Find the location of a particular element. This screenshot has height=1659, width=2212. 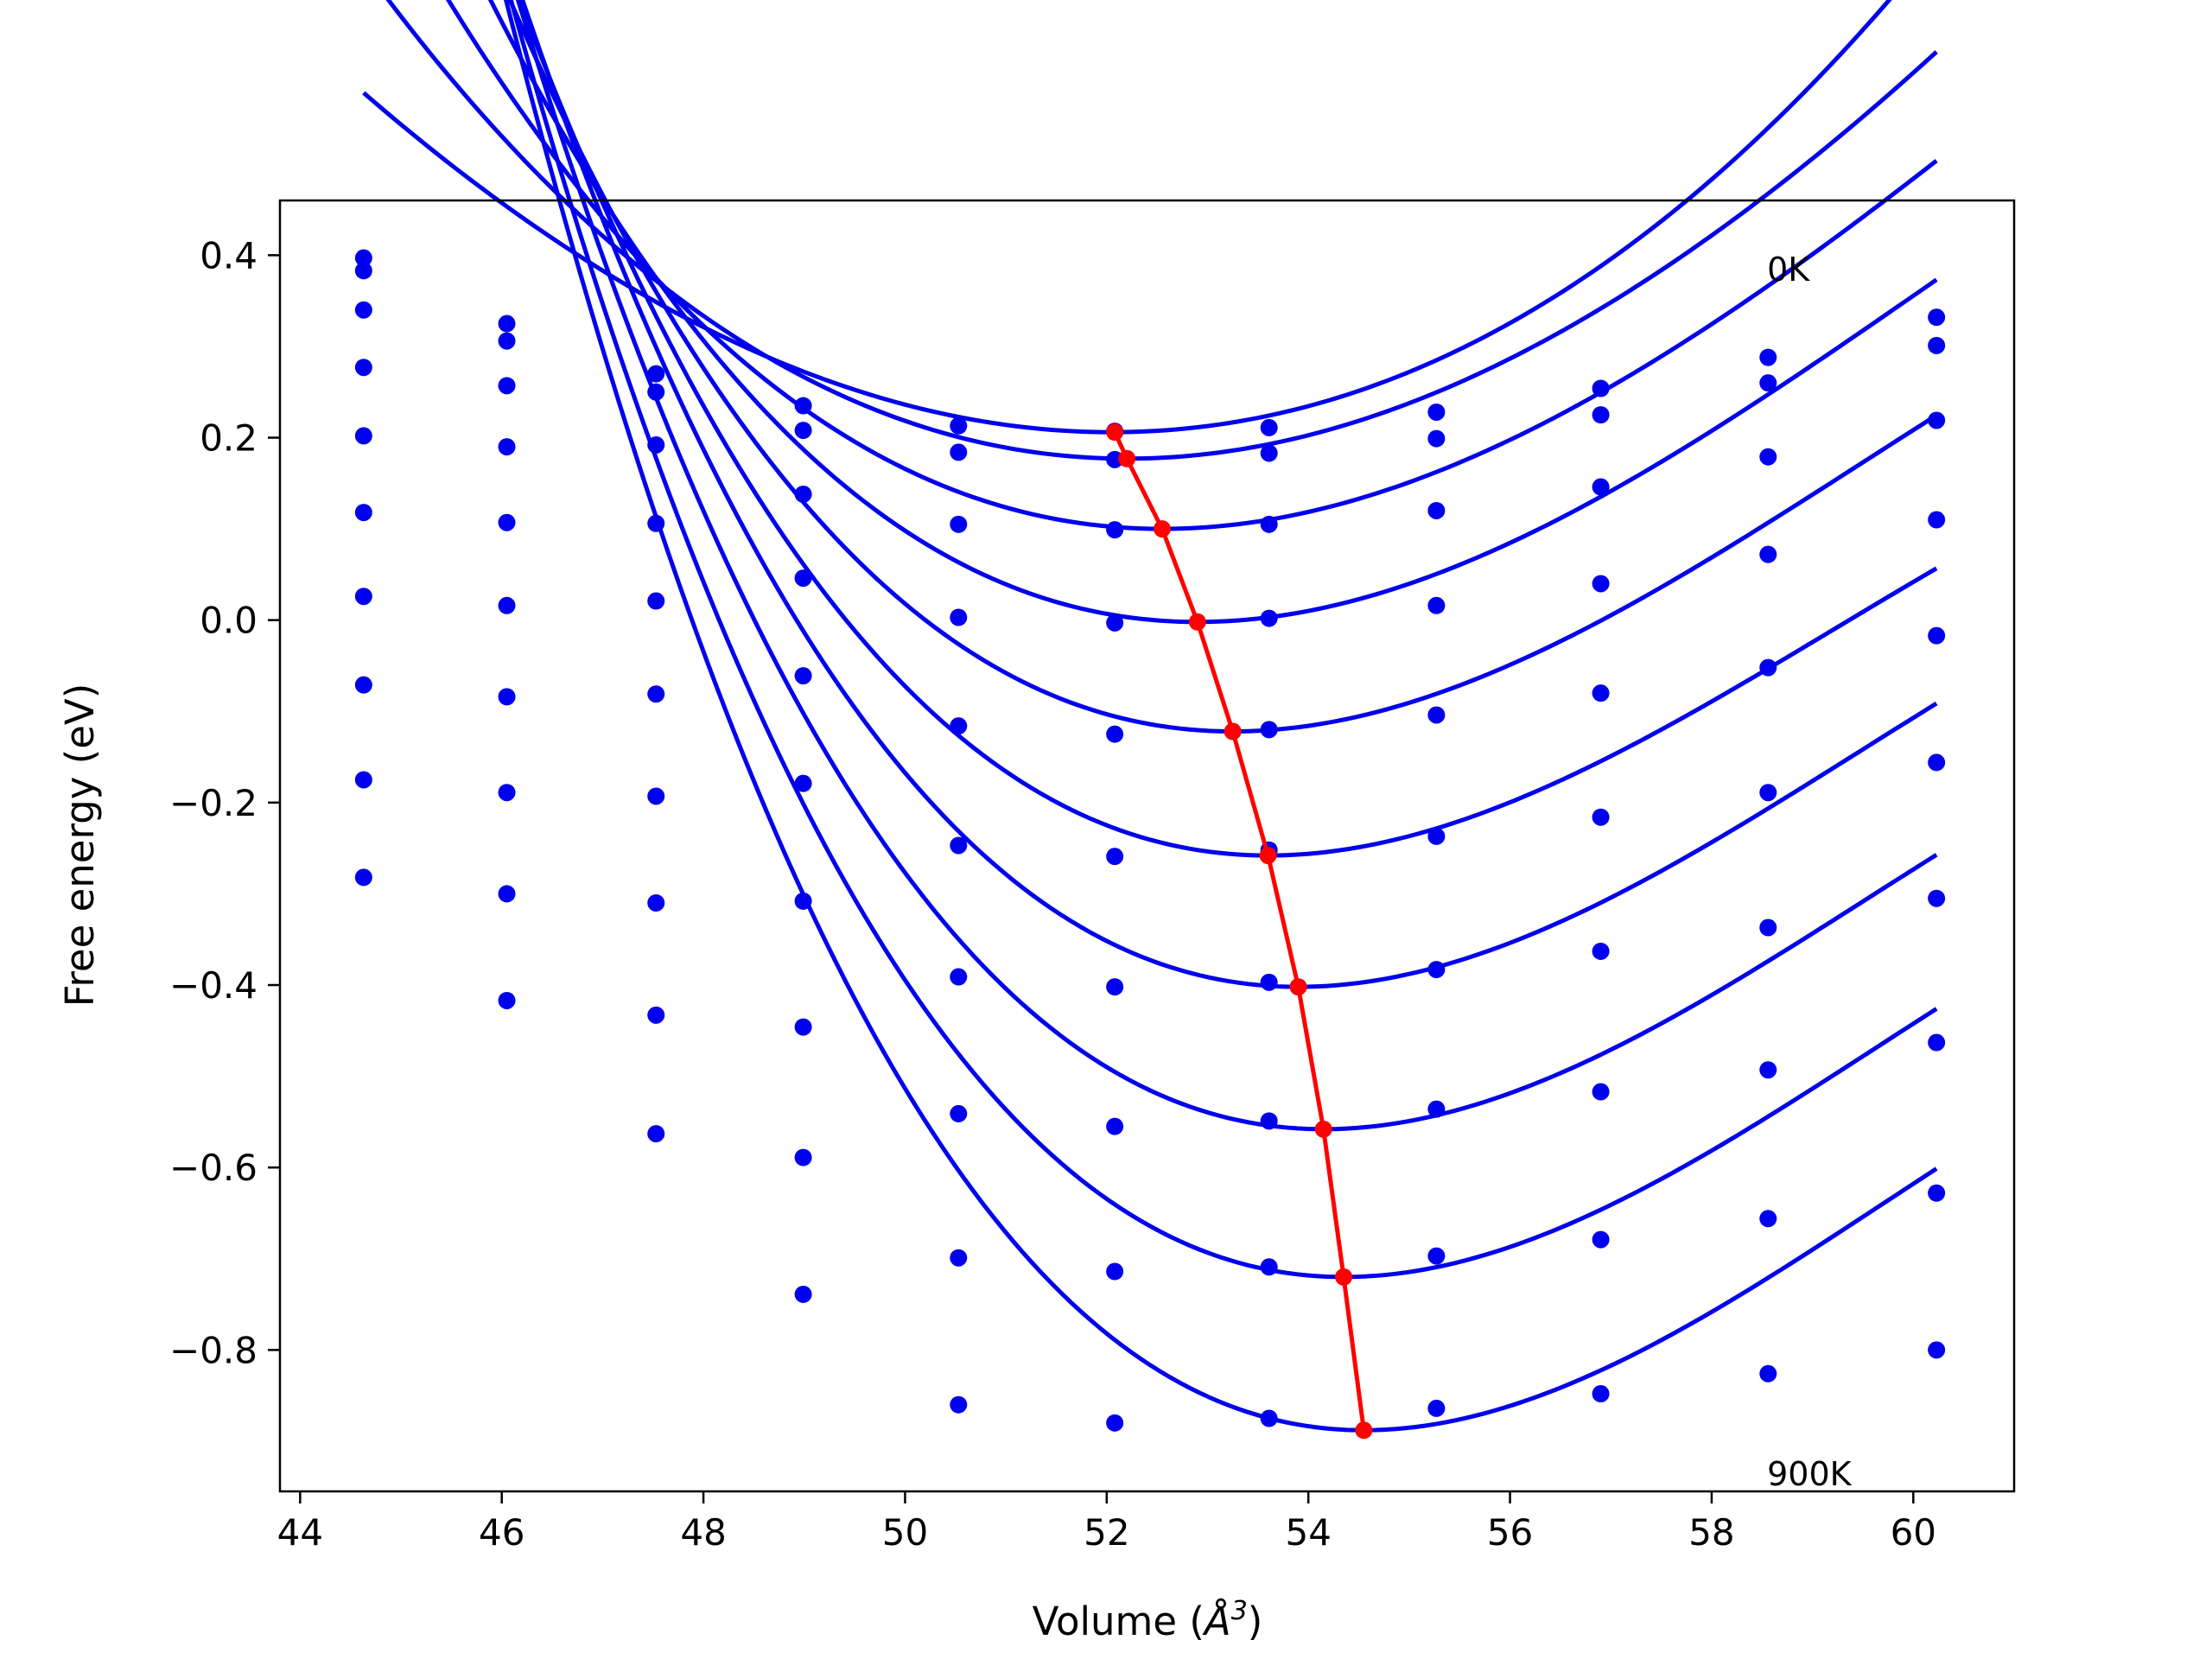

annotation-900K: 900K is located at coordinates (1810, 1474).